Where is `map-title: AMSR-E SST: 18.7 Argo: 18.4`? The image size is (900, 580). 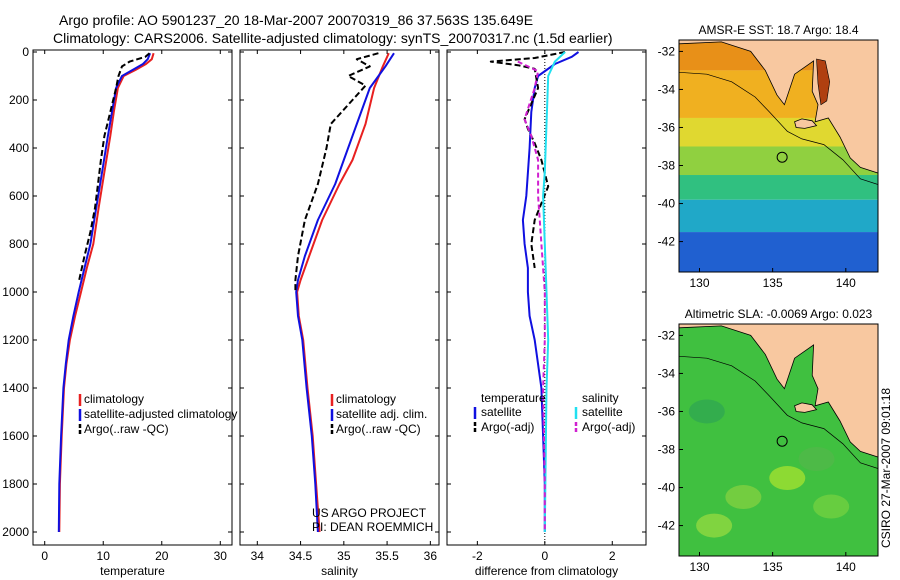 map-title: AMSR-E SST: 18.7 Argo: 18.4 is located at coordinates (778, 30).